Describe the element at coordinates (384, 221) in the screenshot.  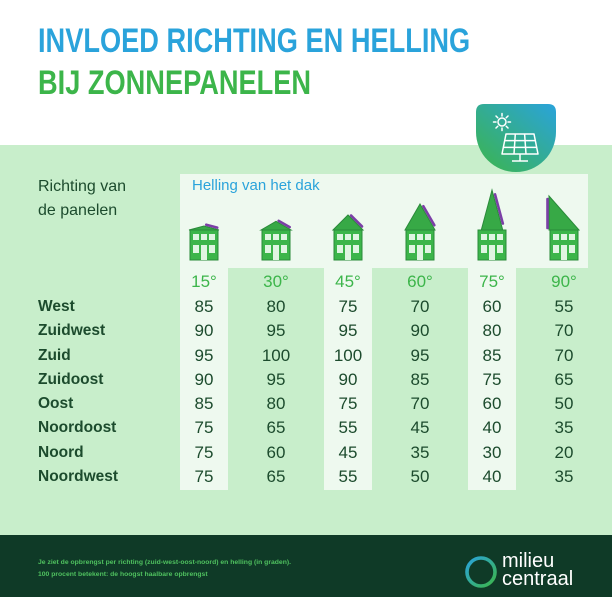
I see `slope-header-box` at that location.